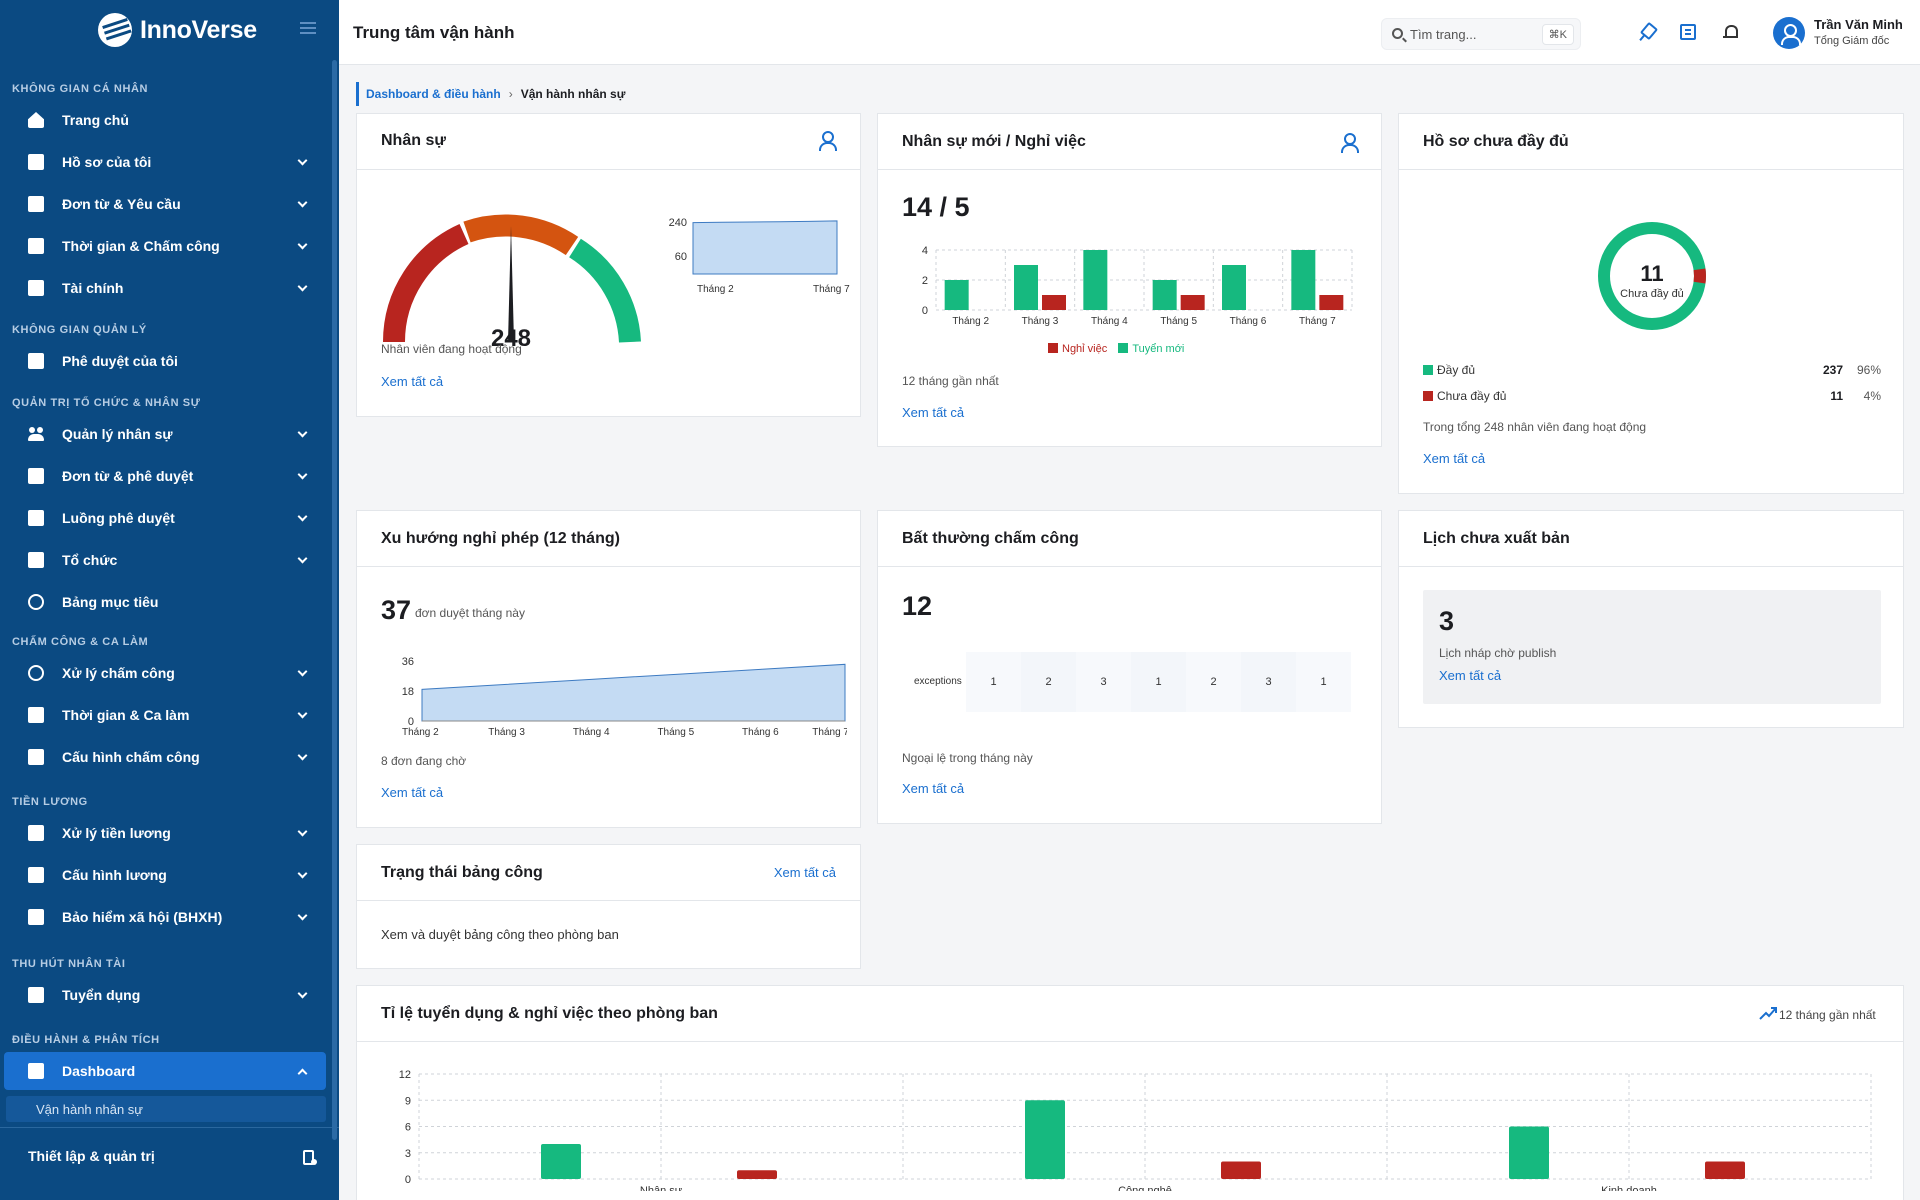 This screenshot has height=1200, width=1920. Describe the element at coordinates (308, 28) in the screenshot. I see `menu-toggle-icon` at that location.